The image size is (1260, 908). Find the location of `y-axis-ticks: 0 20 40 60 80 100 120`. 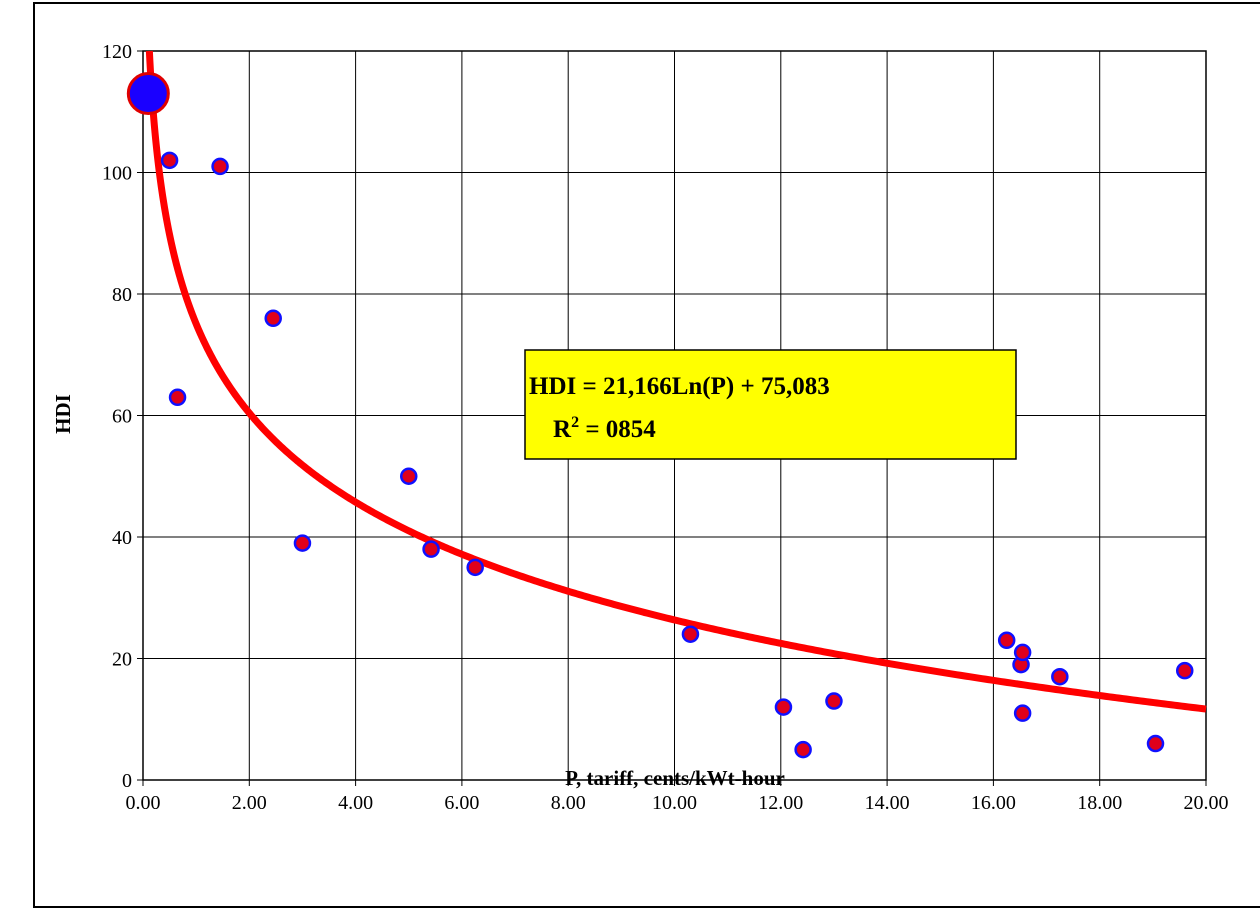

y-axis-ticks: 0 20 40 60 80 100 120 is located at coordinates (117, 416).